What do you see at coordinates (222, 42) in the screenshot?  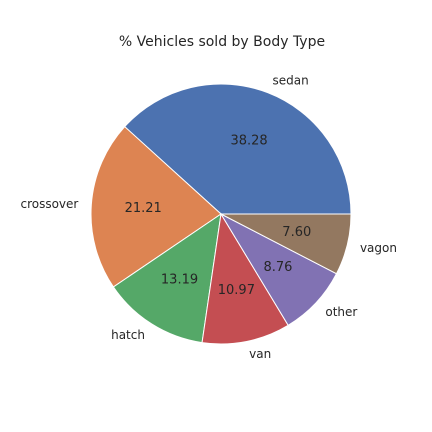 I see `chart-title: % Vehicles sold by Body Type` at bounding box center [222, 42].